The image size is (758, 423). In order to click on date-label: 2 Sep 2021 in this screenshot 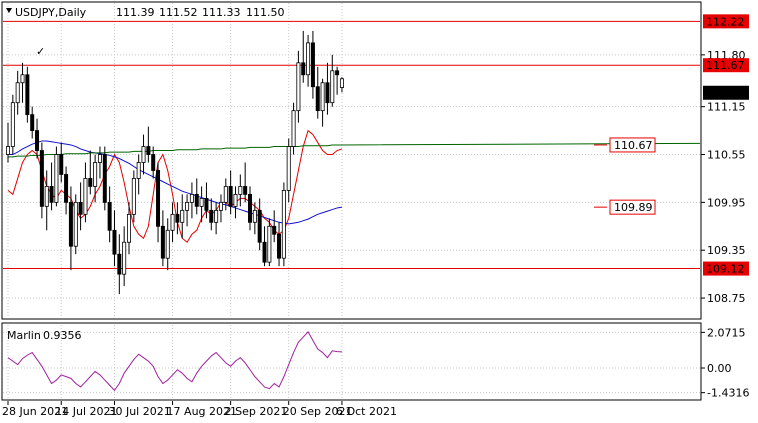, I will do `click(256, 411)`.